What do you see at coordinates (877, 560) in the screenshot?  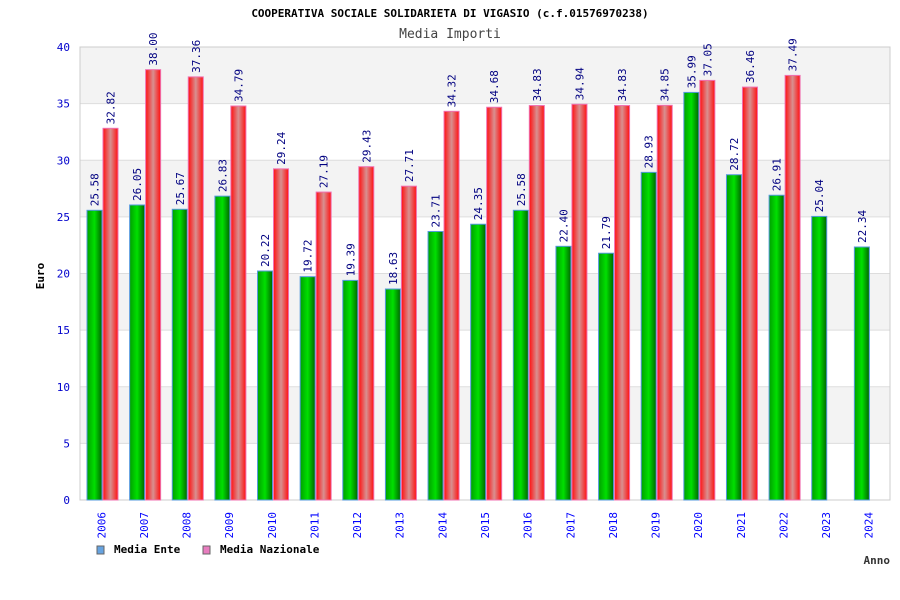 I see `x-axis-label: Anno` at bounding box center [877, 560].